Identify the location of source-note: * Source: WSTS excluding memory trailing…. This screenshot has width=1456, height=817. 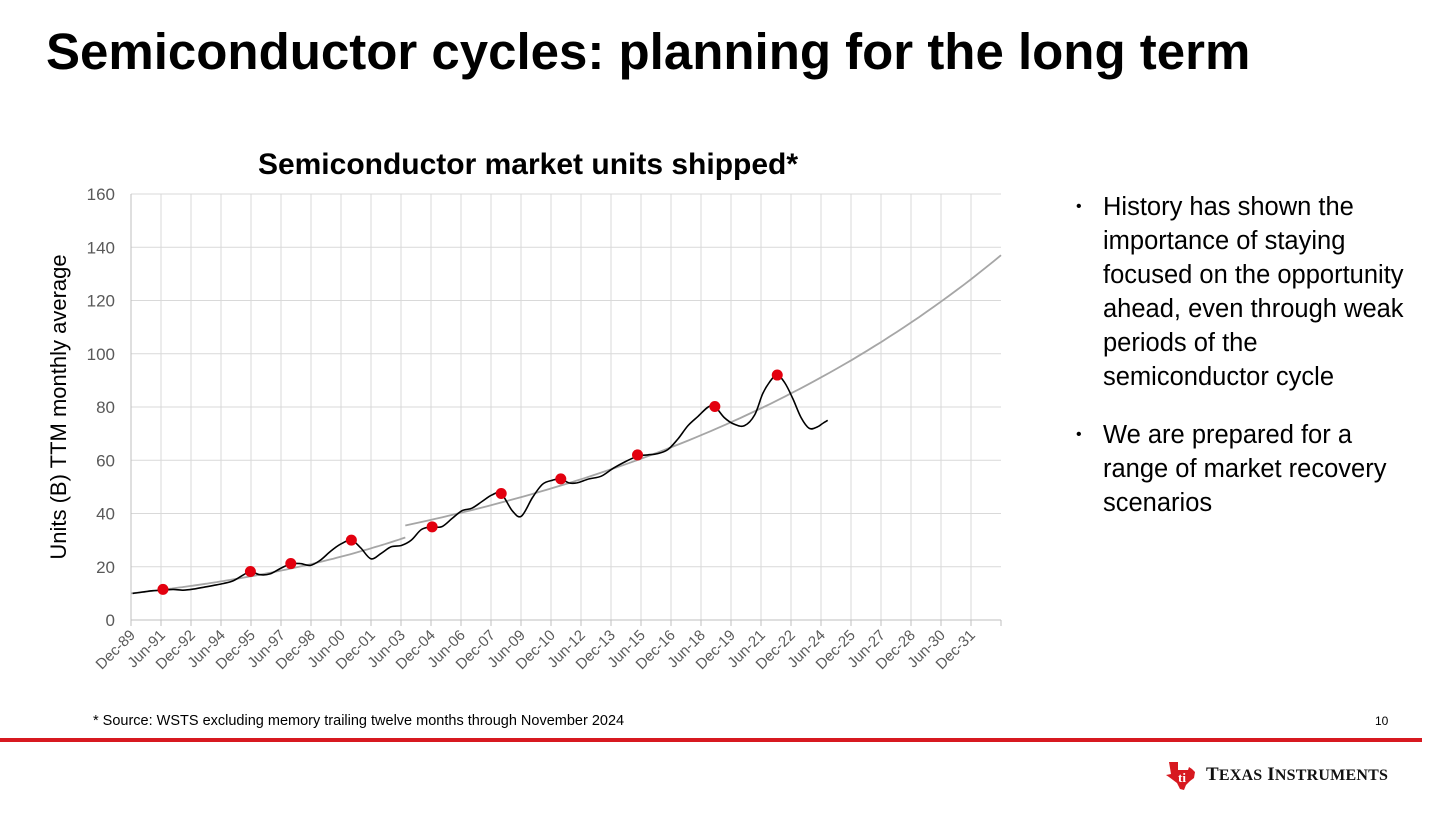
(359, 721).